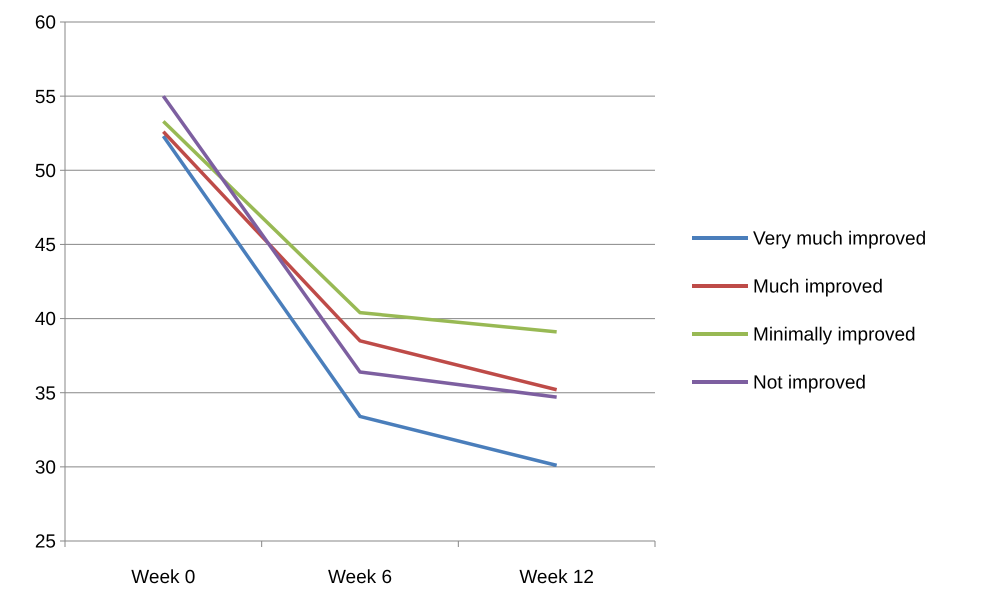 This screenshot has width=982, height=597. What do you see at coordinates (45, 23) in the screenshot?
I see `y-tick-label: 60` at bounding box center [45, 23].